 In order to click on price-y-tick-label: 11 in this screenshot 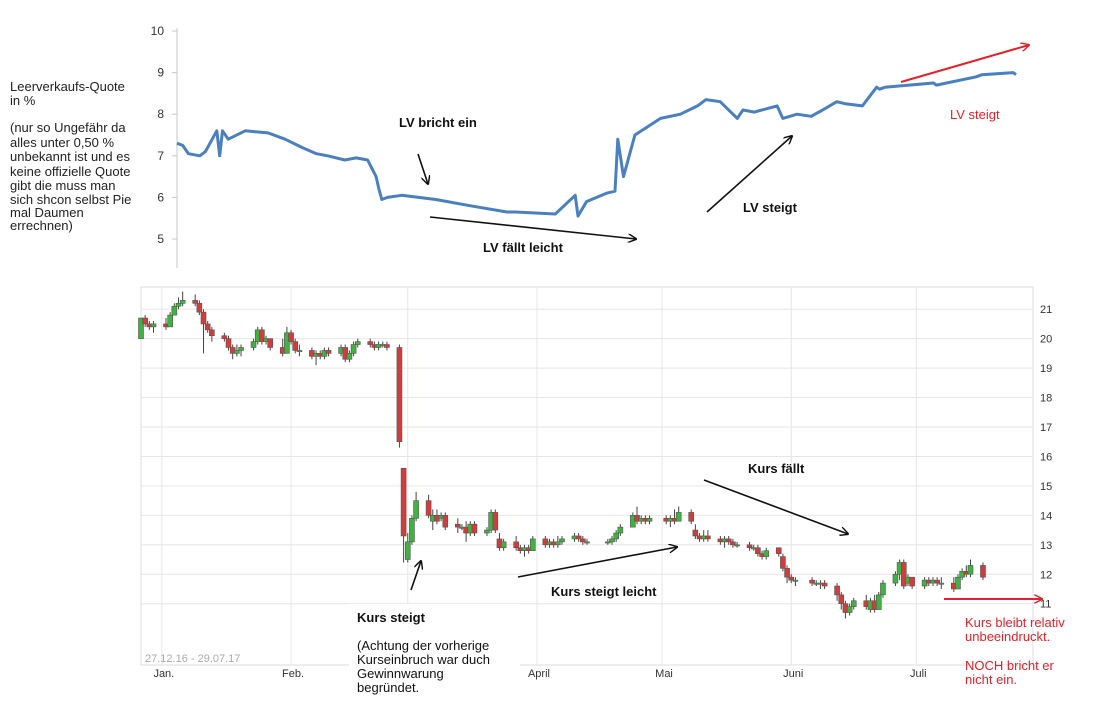, I will do `click(1045, 605)`.